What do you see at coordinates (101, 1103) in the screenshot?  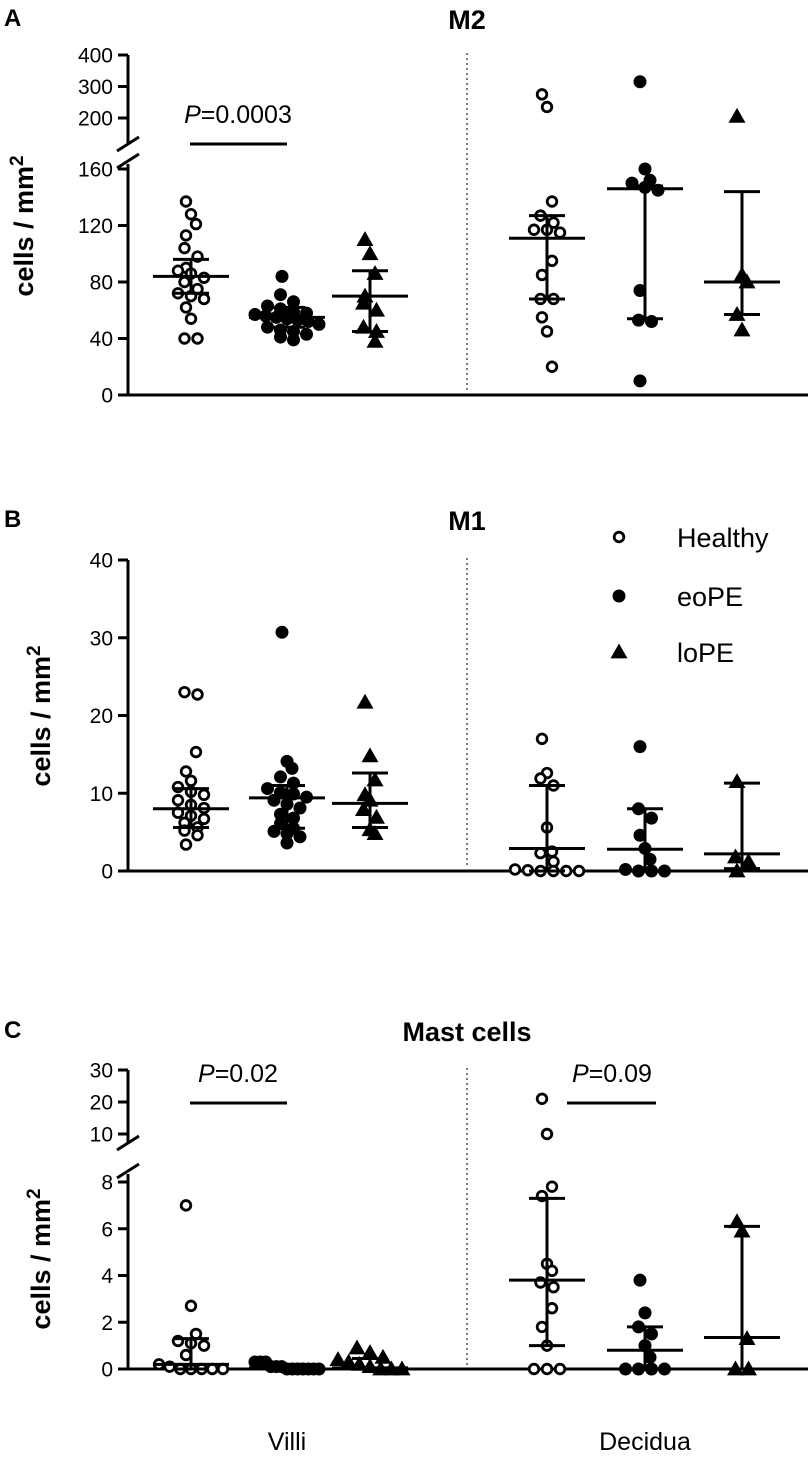 I see `panel-c-ytick-label: 20` at bounding box center [101, 1103].